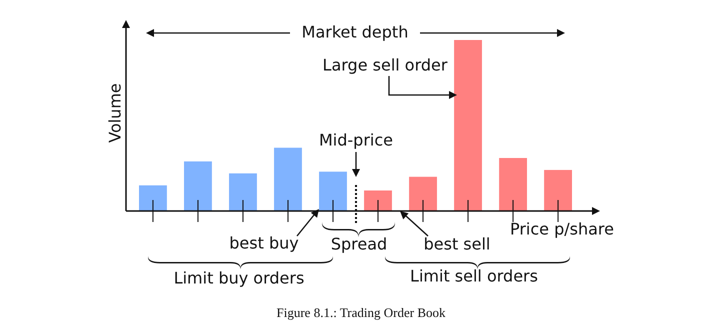 The image size is (720, 327). Describe the element at coordinates (264, 242) in the screenshot. I see `text: best buy` at that location.